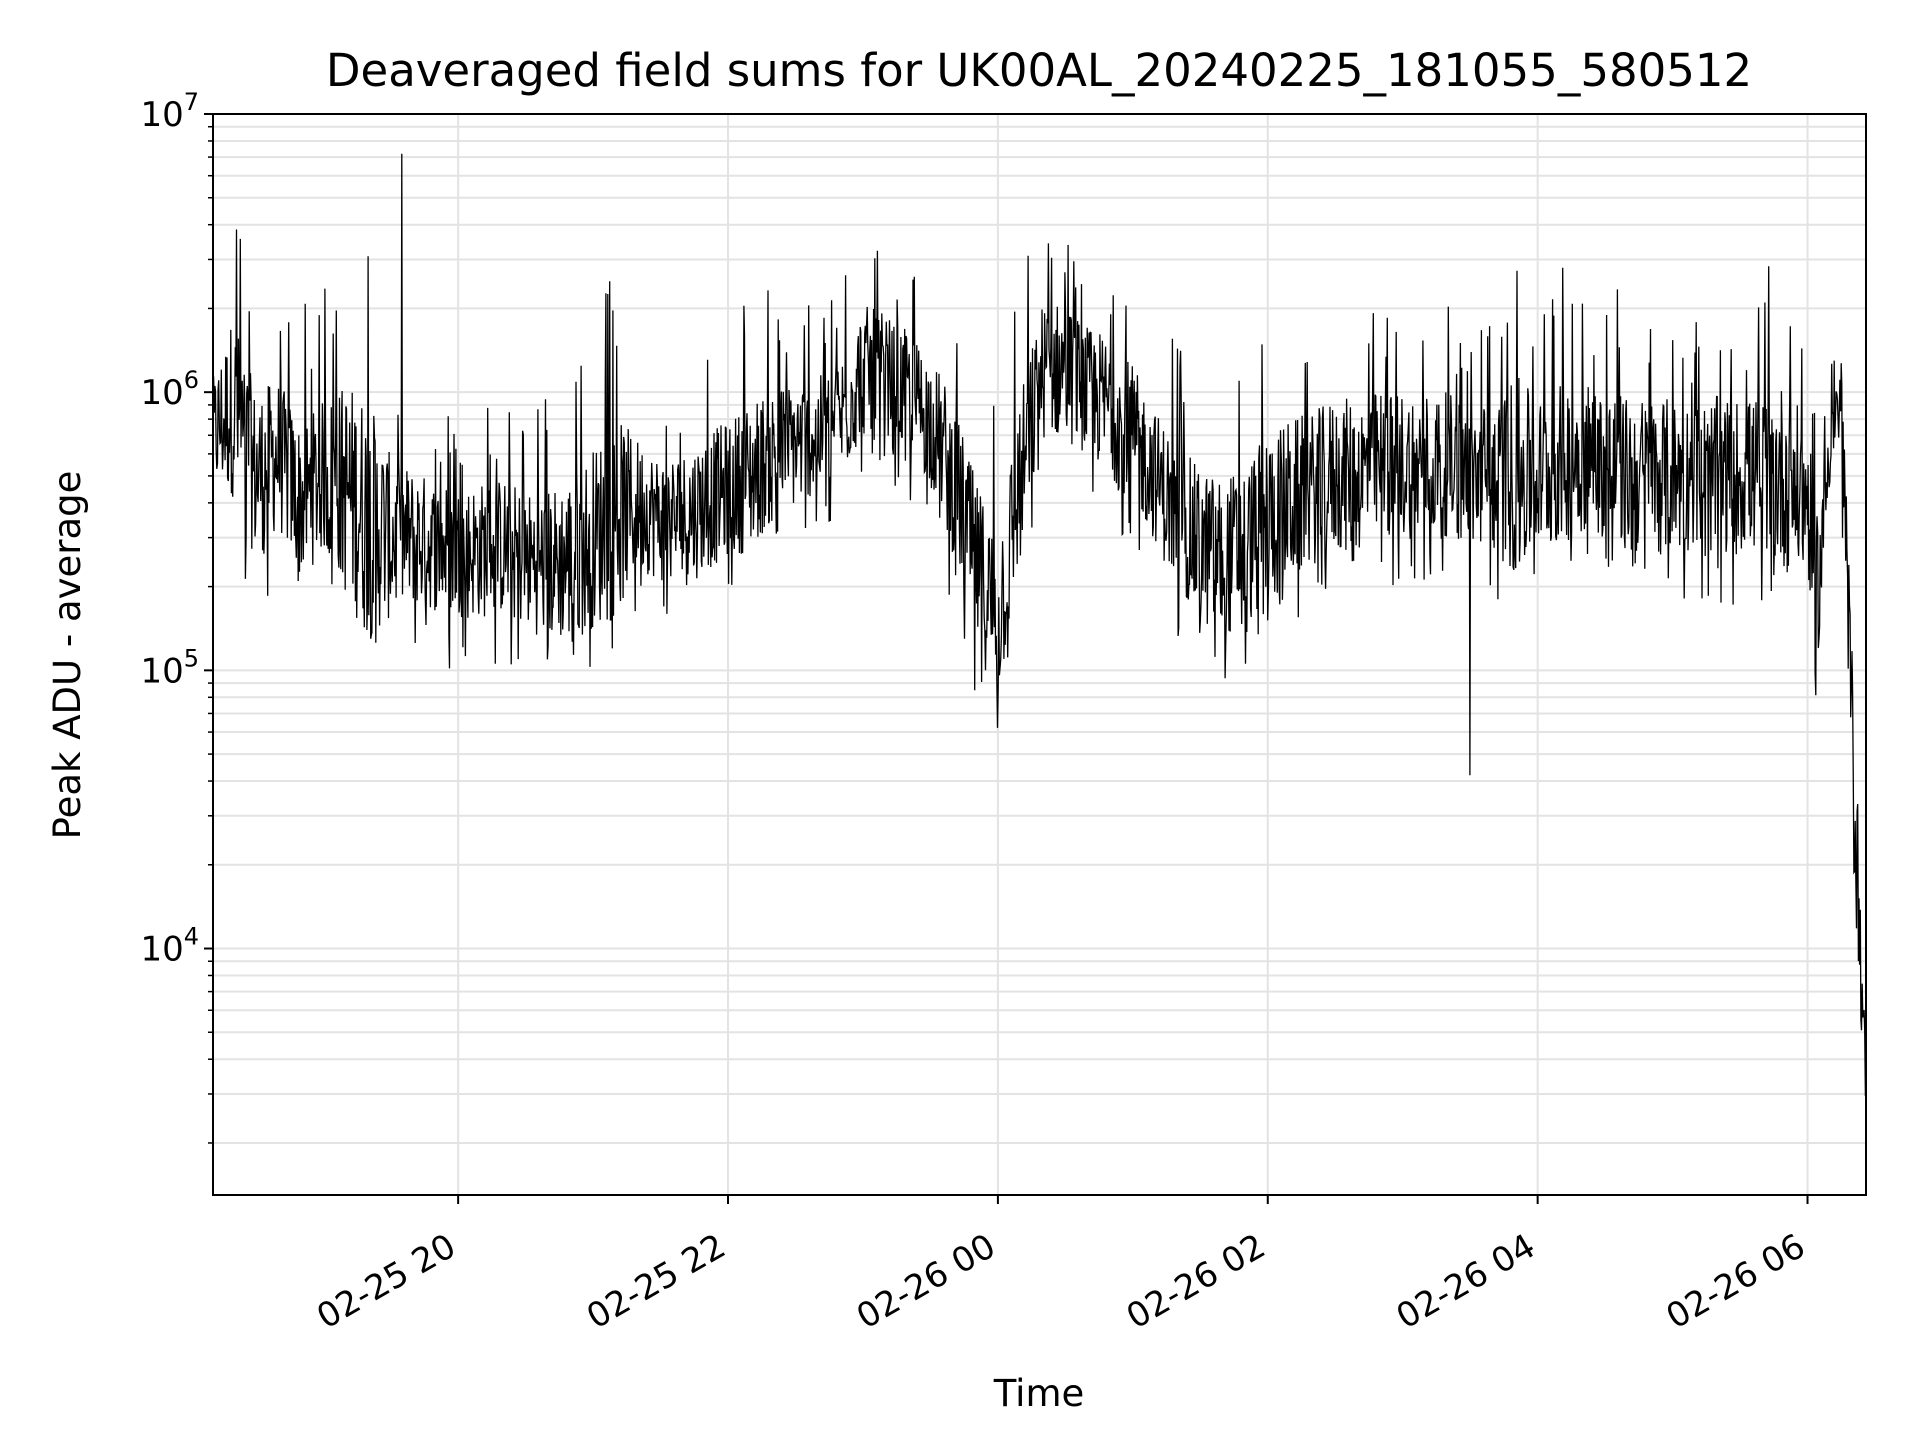  What do you see at coordinates (169, 111) in the screenshot?
I see `y-tick-label: 10⁷` at bounding box center [169, 111].